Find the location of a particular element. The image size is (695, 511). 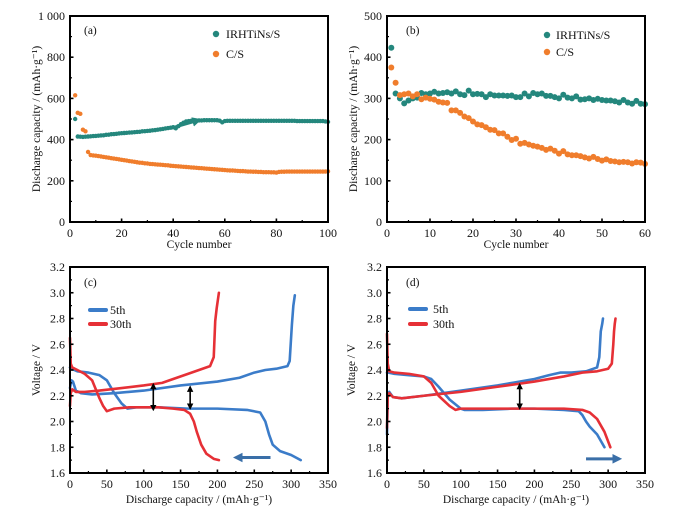

y-tick-label: 2.6 is located at coordinates (374, 344).